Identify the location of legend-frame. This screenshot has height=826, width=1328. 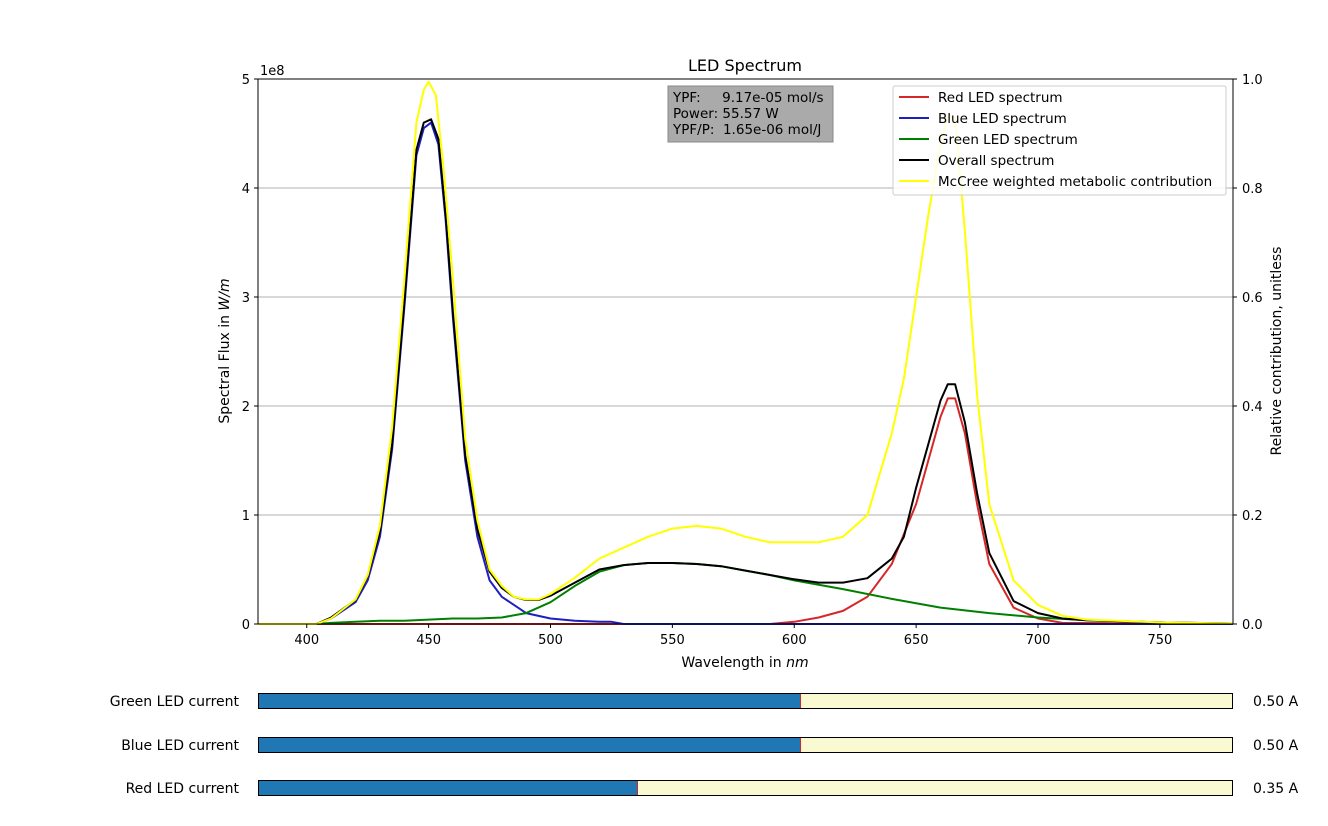
(1059, 140).